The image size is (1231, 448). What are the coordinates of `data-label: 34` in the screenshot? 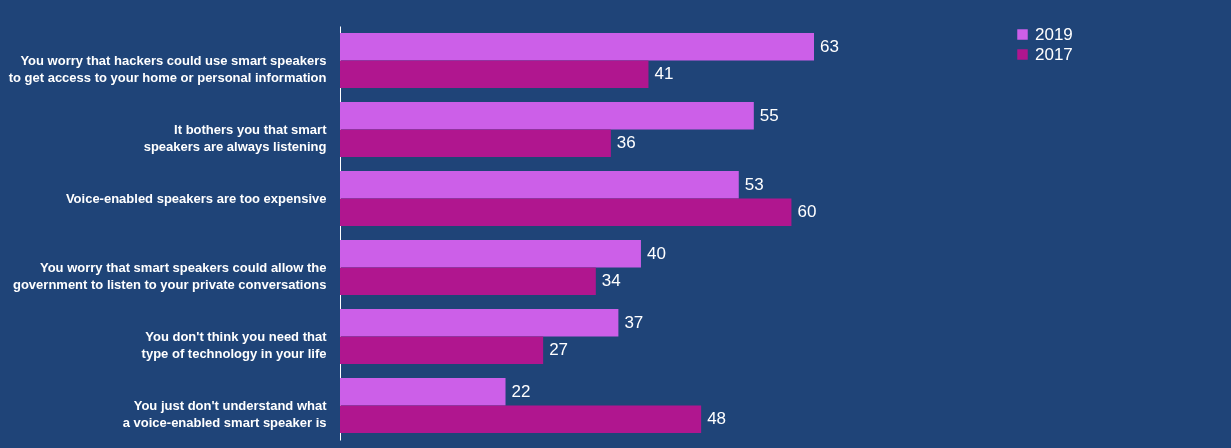 It's located at (611, 281).